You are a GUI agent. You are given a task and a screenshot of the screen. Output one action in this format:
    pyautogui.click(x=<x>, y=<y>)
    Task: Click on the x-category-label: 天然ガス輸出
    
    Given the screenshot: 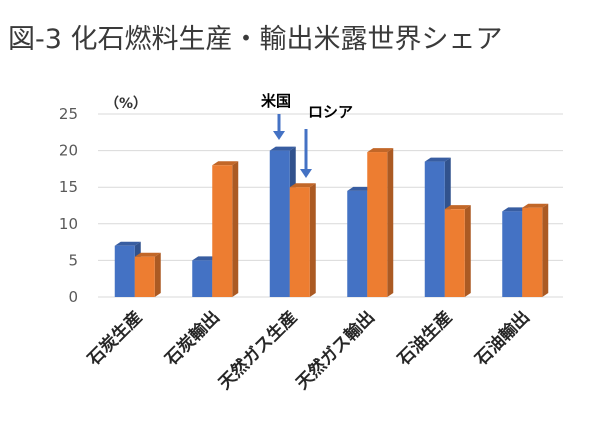 What is the action you would take?
    pyautogui.click(x=335, y=350)
    